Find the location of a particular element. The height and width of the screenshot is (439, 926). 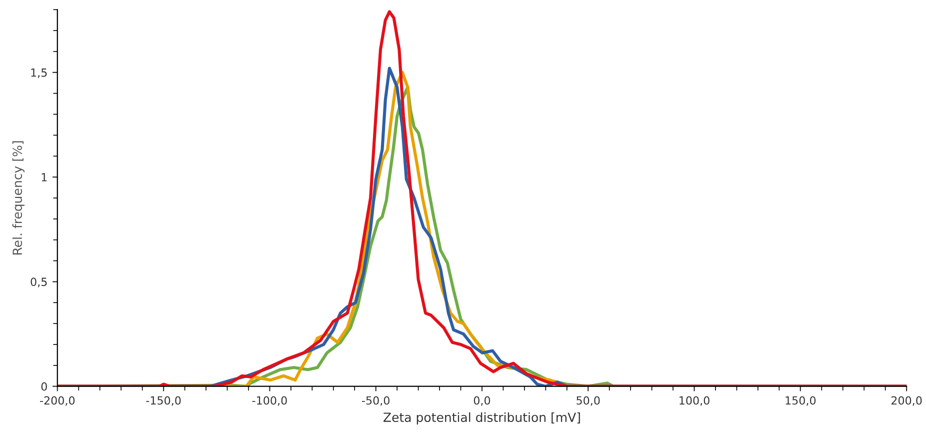

y-axis-title: Rel. frequency [%] is located at coordinates (18, 198).